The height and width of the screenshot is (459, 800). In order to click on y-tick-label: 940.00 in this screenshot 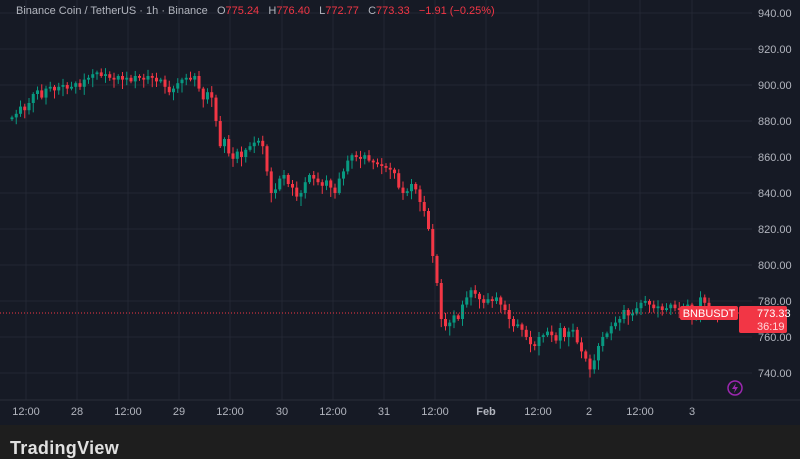, I will do `click(775, 14)`.